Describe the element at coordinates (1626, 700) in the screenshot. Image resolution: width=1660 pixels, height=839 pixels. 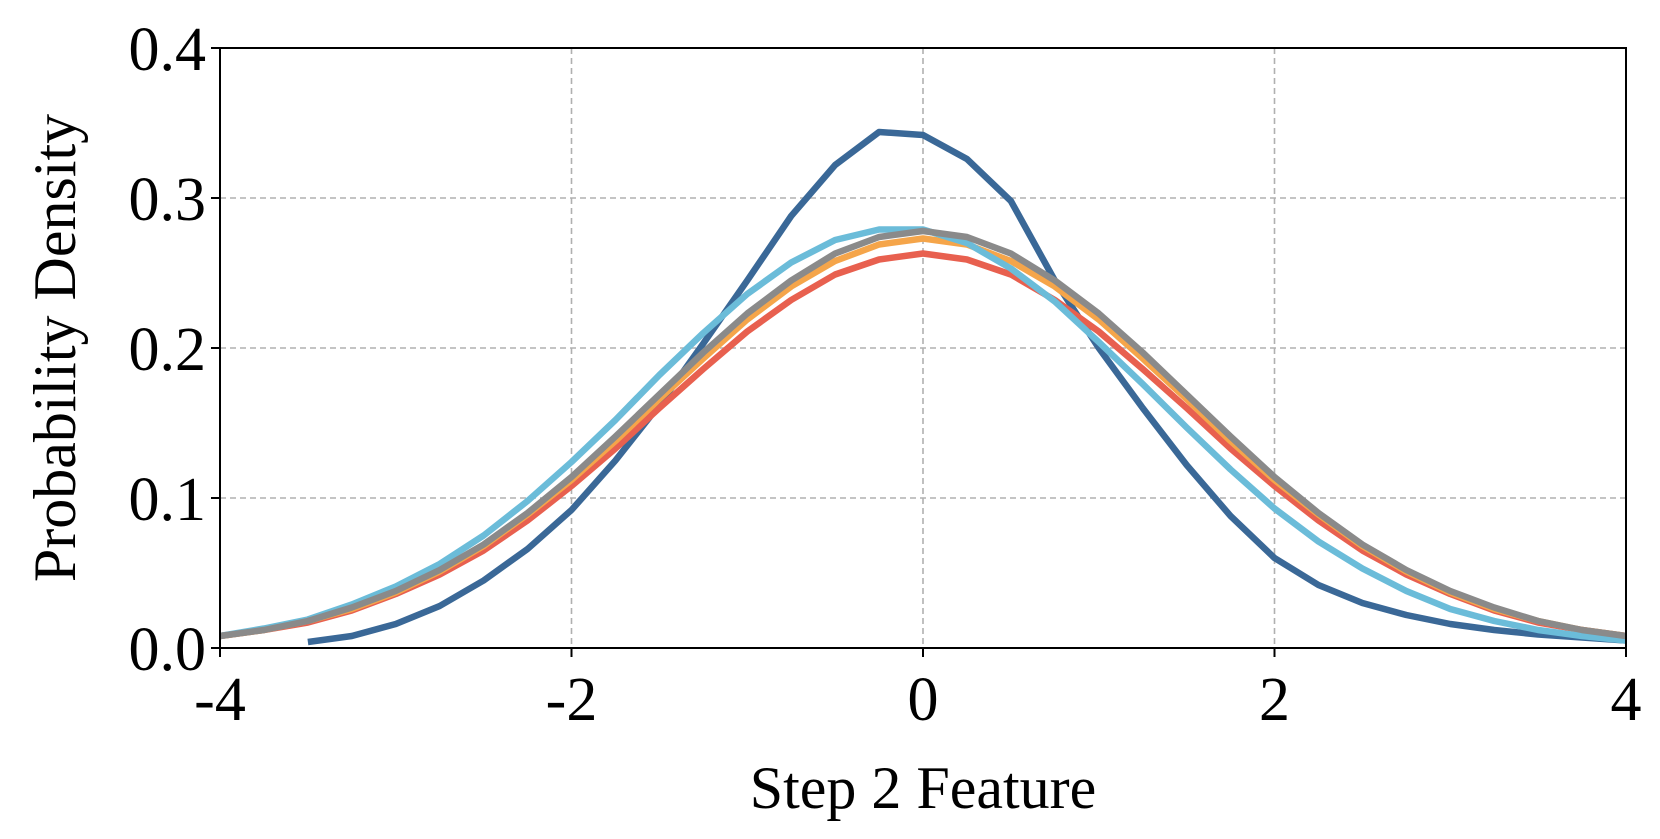
I see `x-tick-label: 4` at that location.